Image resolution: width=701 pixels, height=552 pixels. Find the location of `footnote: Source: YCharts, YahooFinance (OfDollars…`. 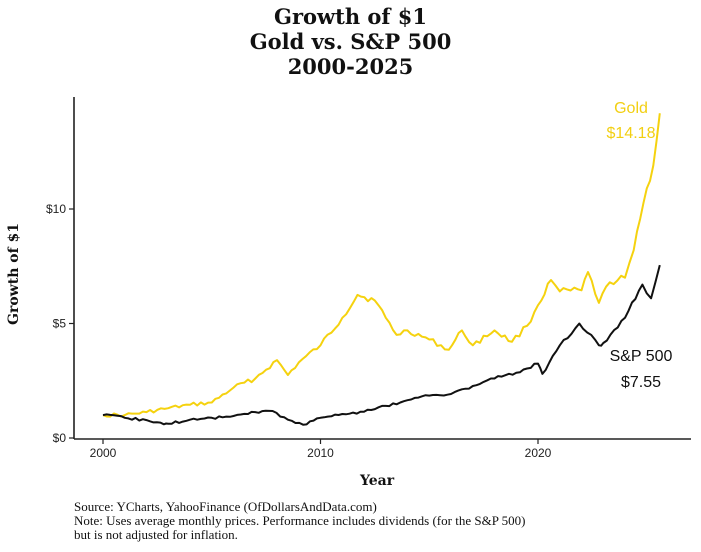

footnote: Source: YCharts, YahooFinance (OfDollars… is located at coordinates (300, 521).